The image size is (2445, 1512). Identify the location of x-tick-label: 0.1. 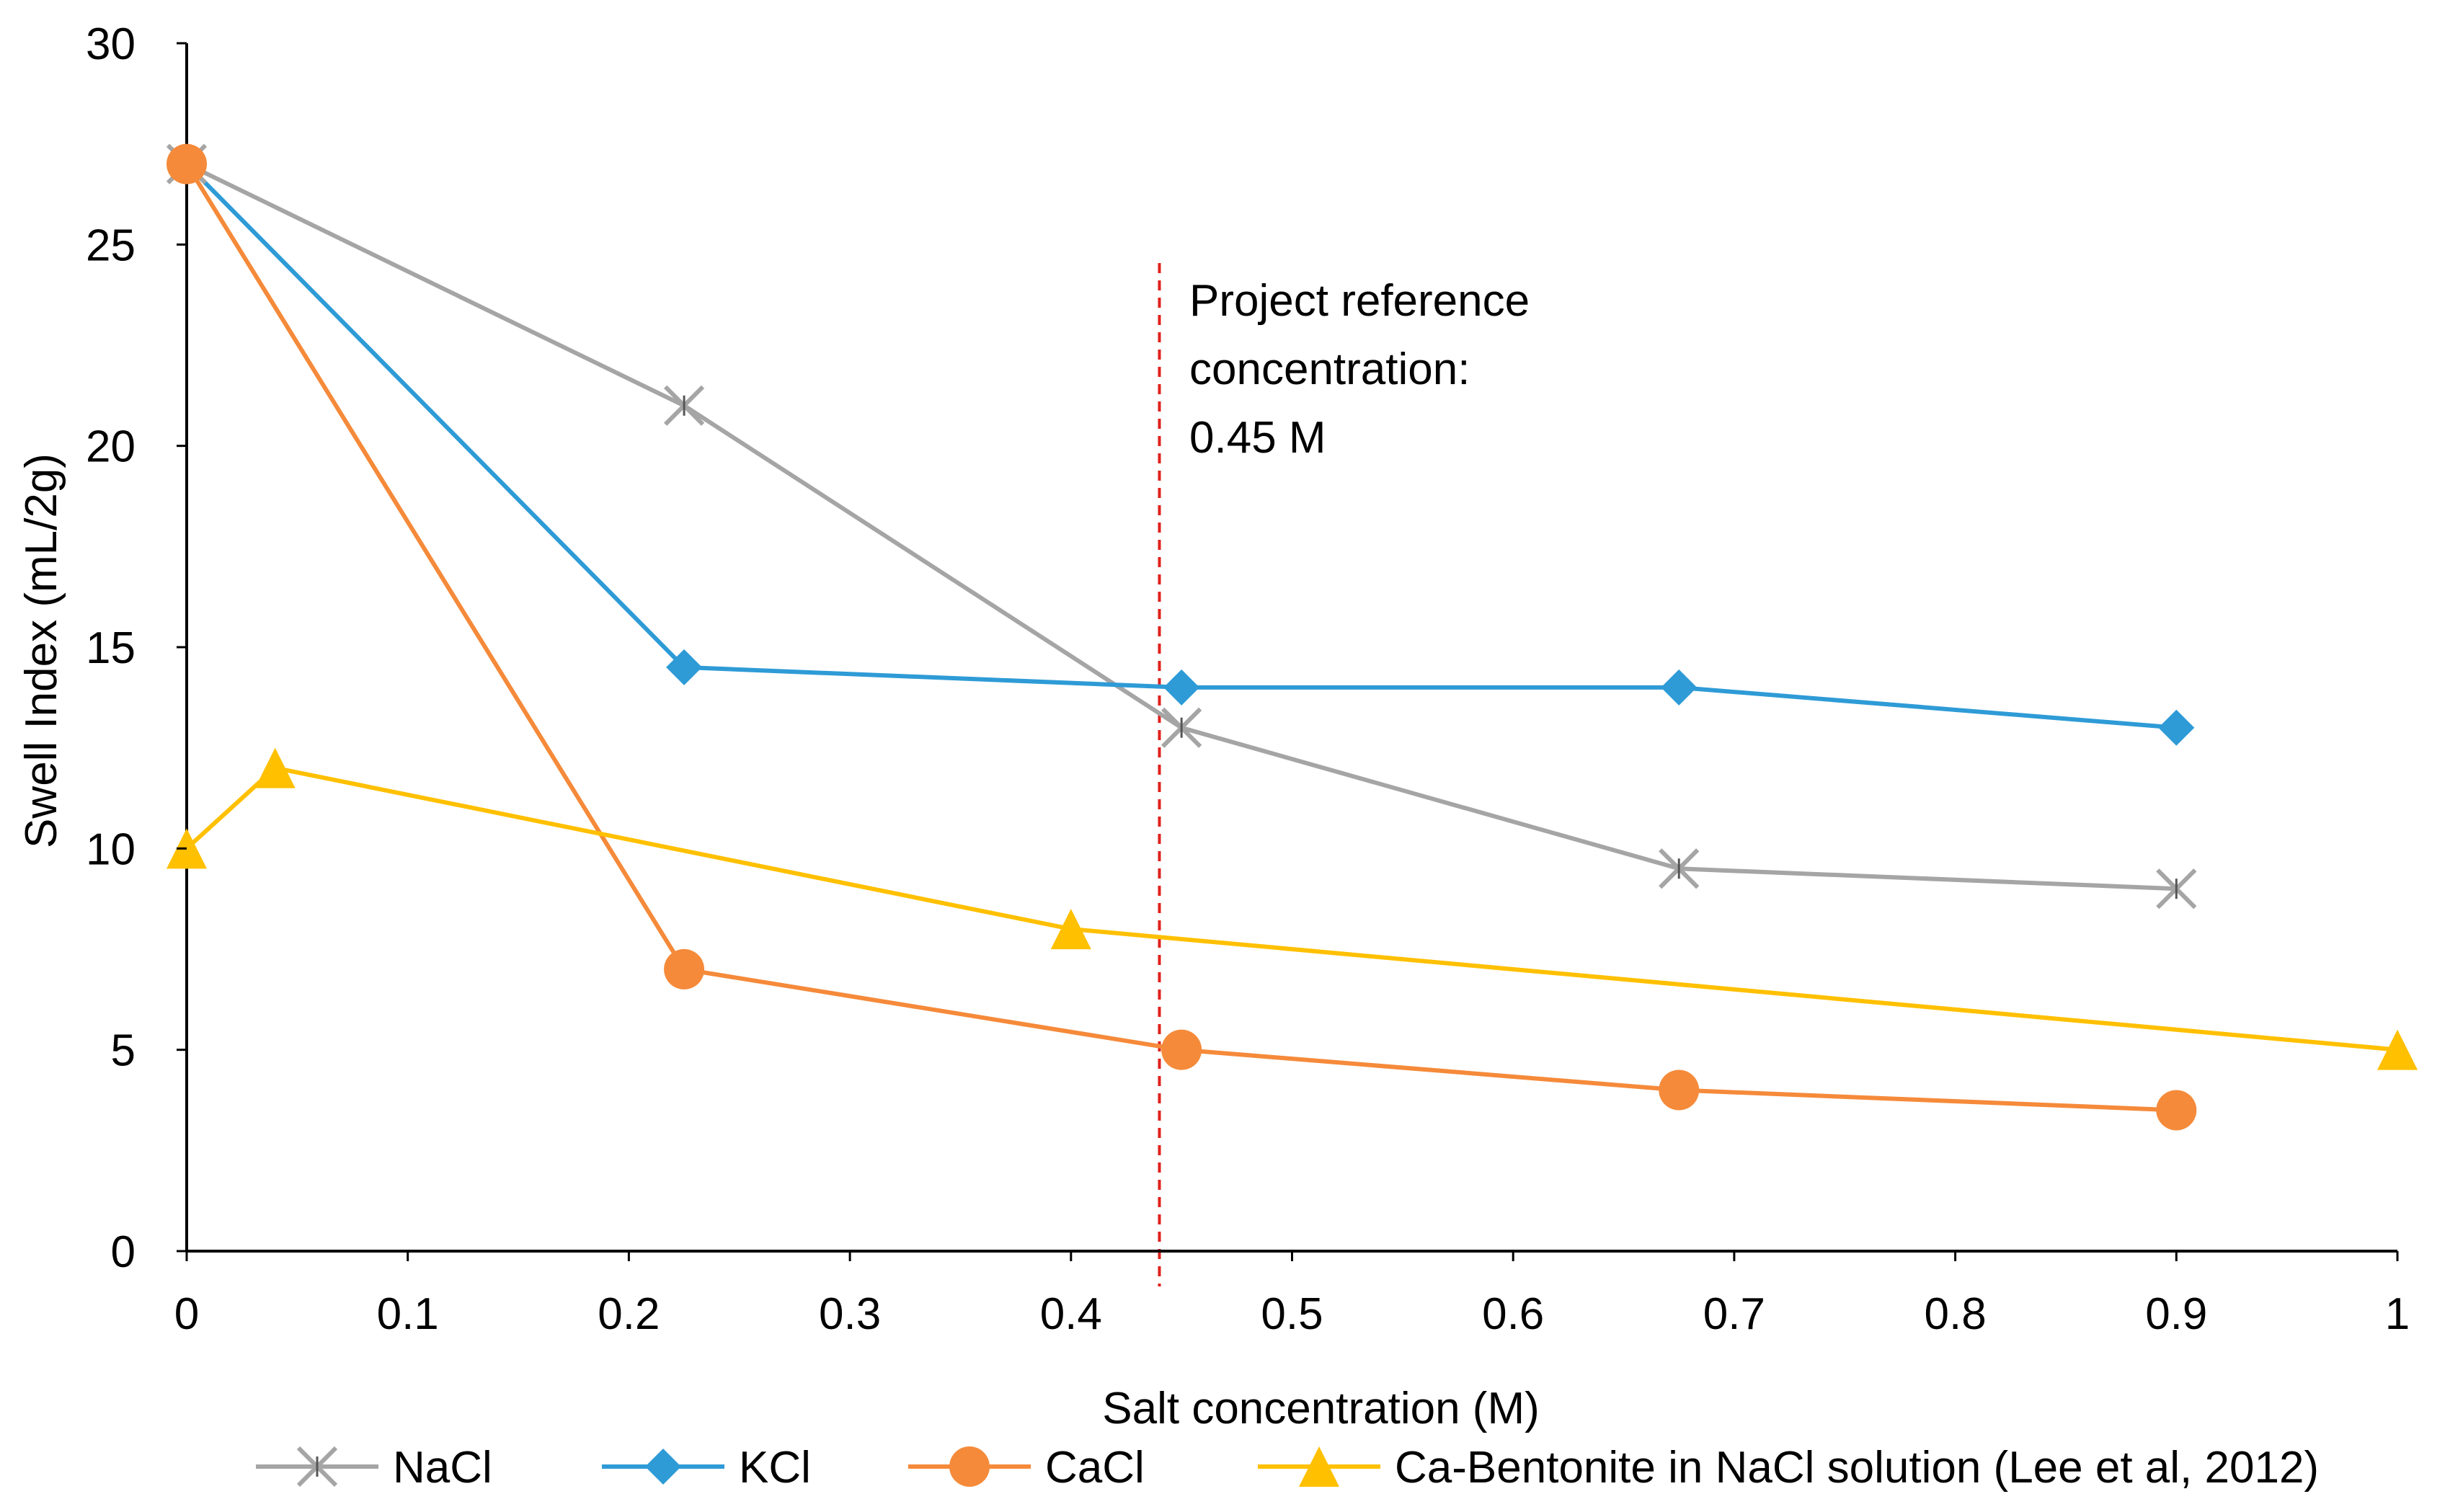
(408, 1314).